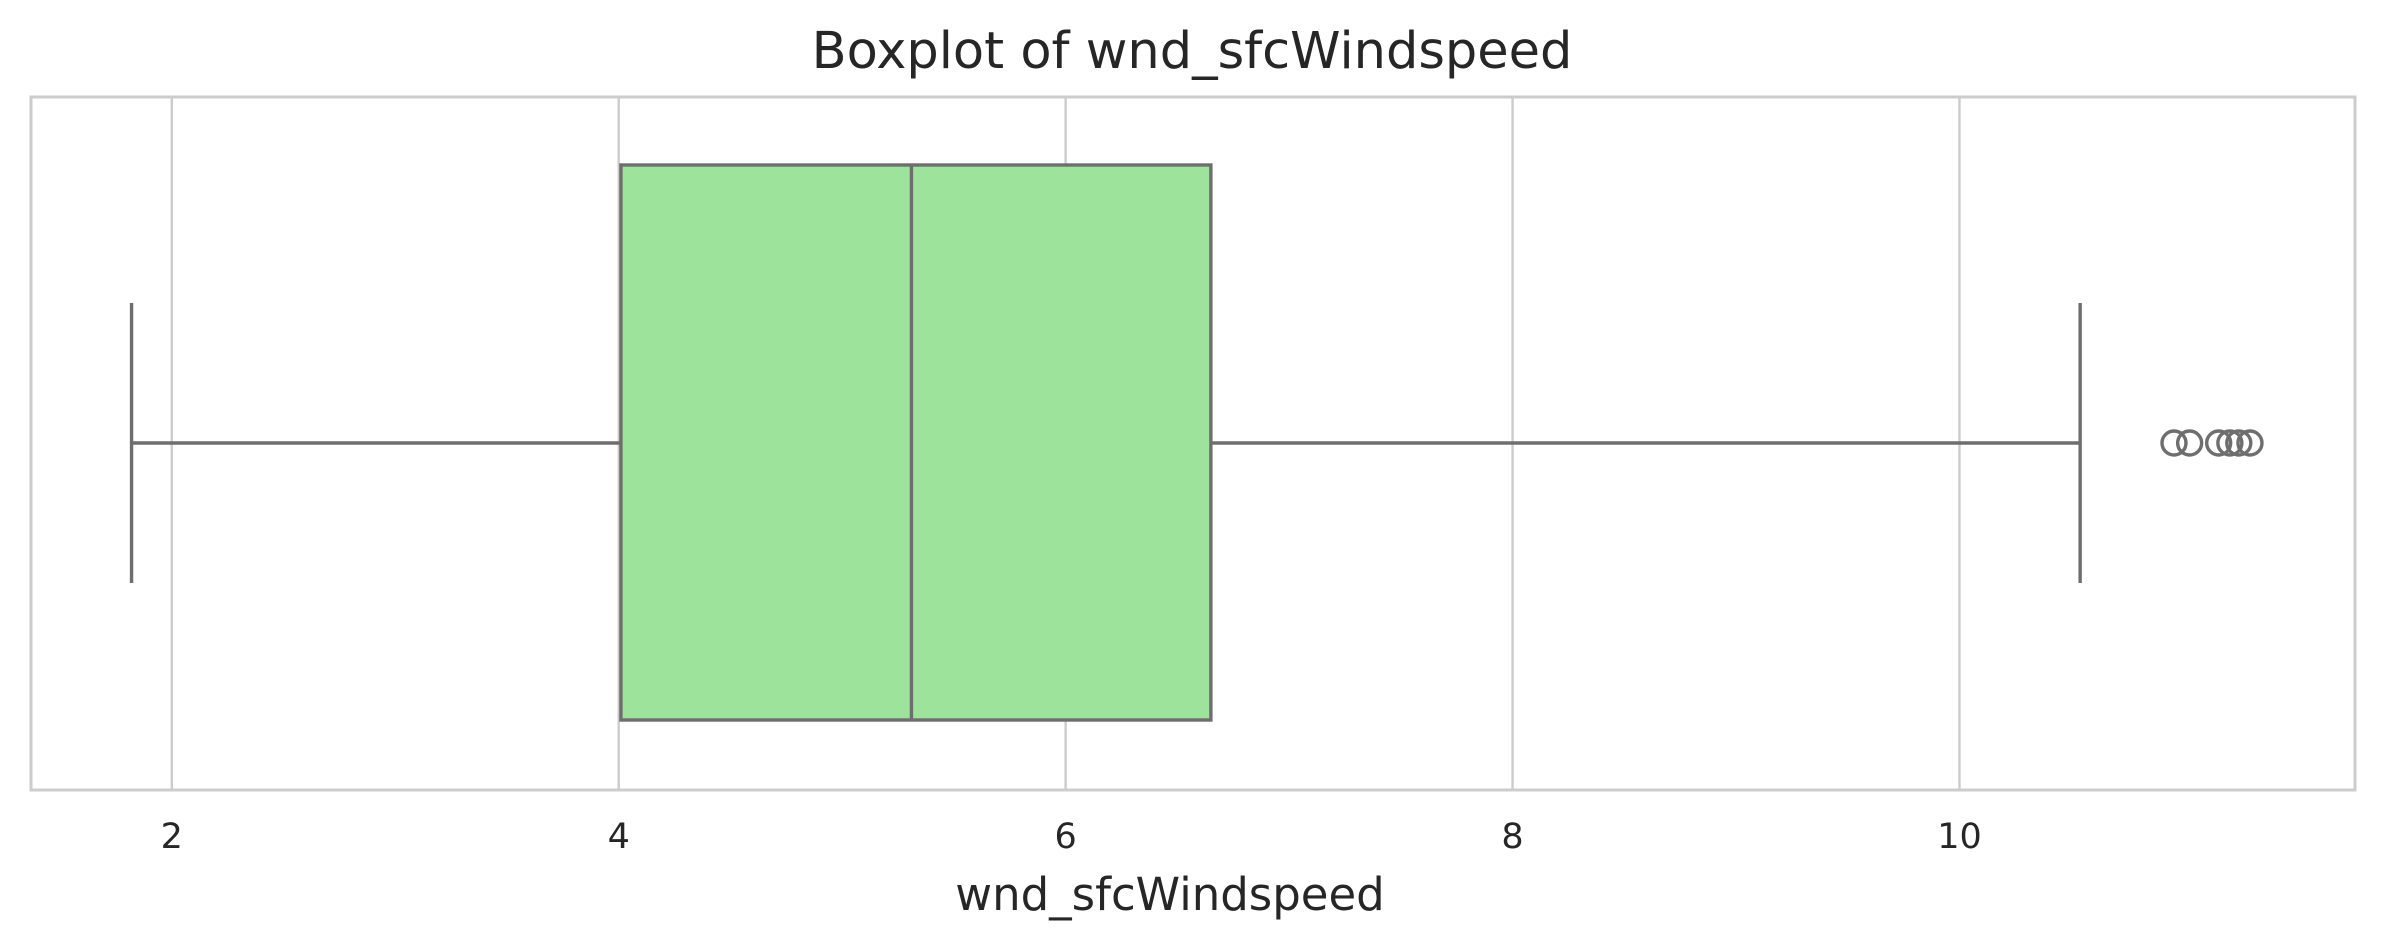 The image size is (2385, 950). I want to click on x-axis-label: wnd_sfcWindspeed, so click(1169, 894).